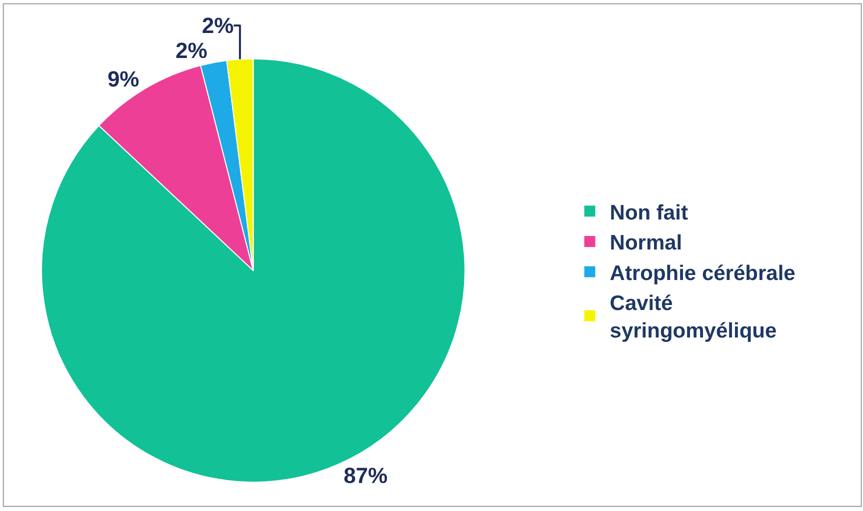 The width and height of the screenshot is (863, 511). What do you see at coordinates (649, 212) in the screenshot?
I see `legend-label: Non fait` at bounding box center [649, 212].